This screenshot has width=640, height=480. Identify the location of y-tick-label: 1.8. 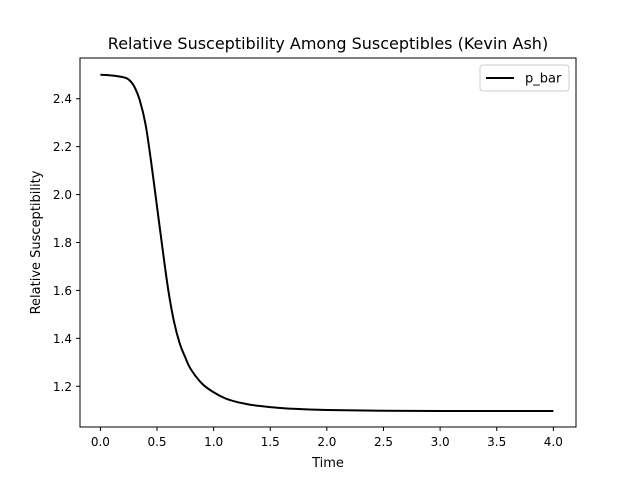
(62, 243).